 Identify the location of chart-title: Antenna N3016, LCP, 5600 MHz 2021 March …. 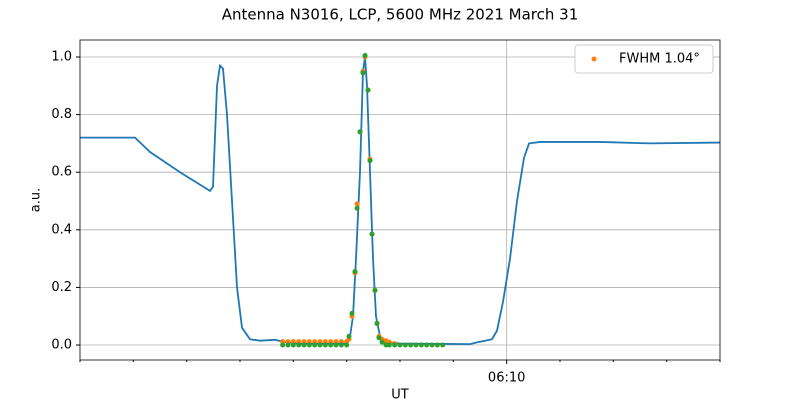
(400, 15).